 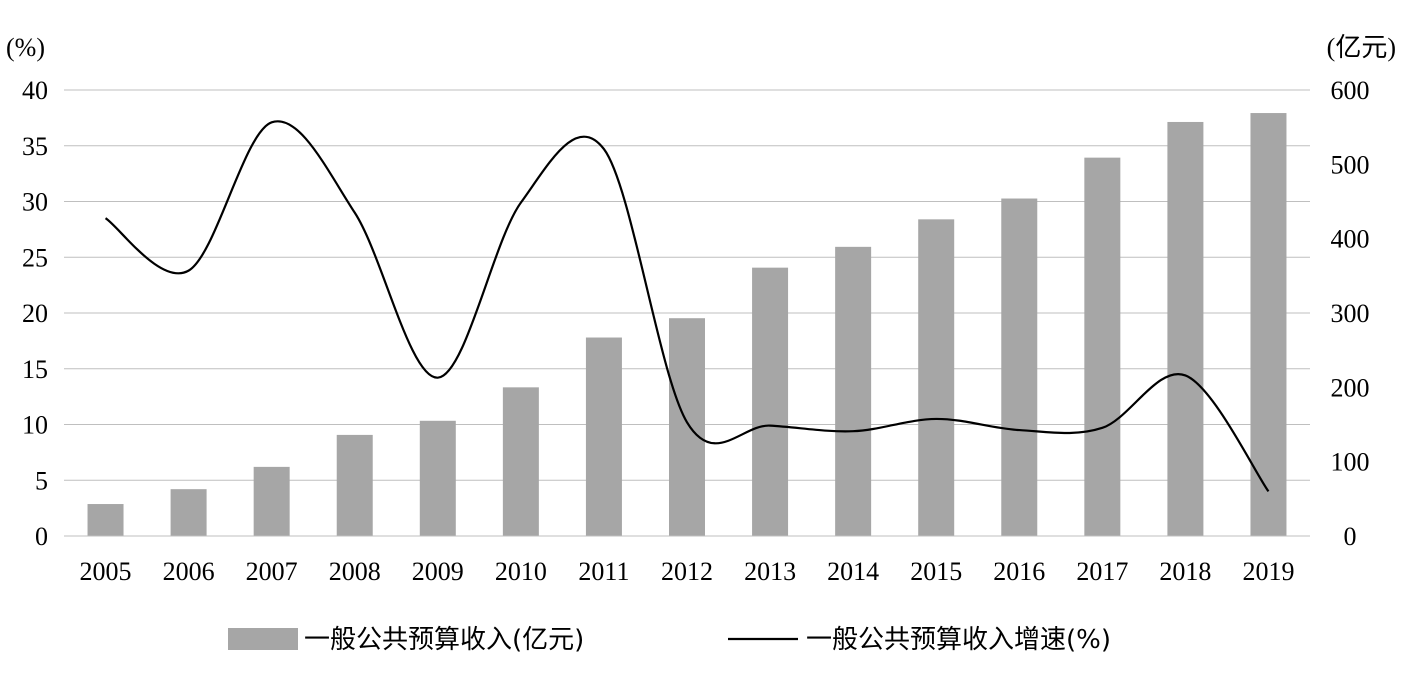 I want to click on x-axis-tick-label: 2008, so click(x=355, y=571).